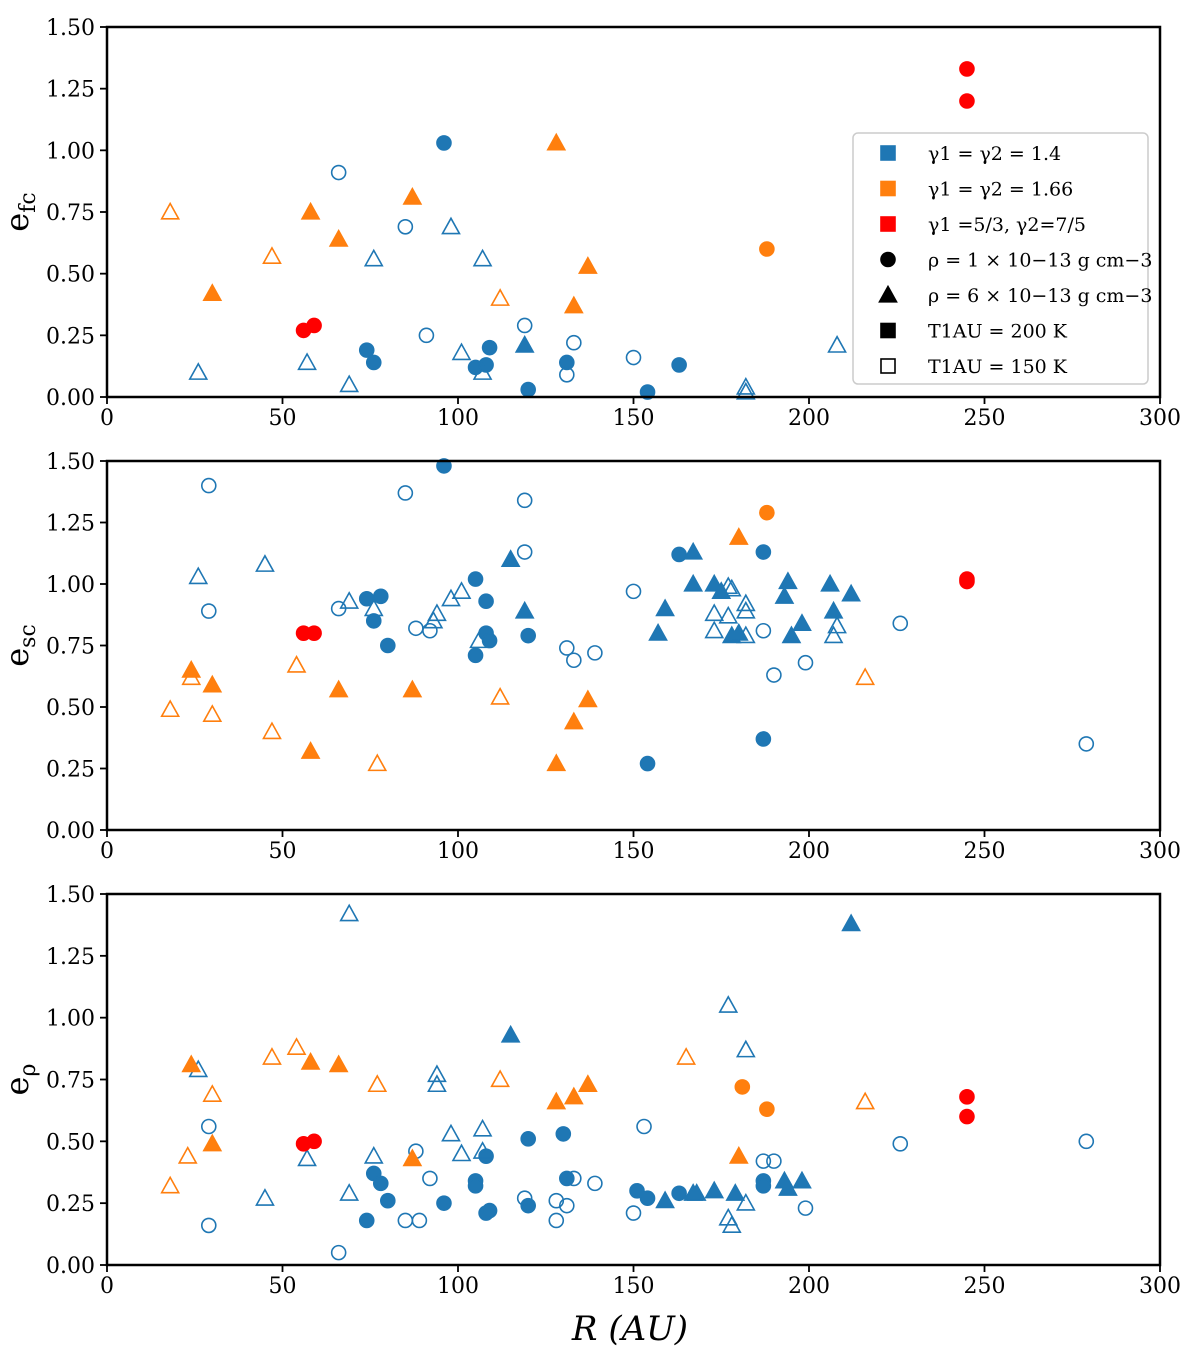 The width and height of the screenshot is (1200, 1364). Describe the element at coordinates (70, 462) in the screenshot. I see `y-tick-label: 1.50` at that location.